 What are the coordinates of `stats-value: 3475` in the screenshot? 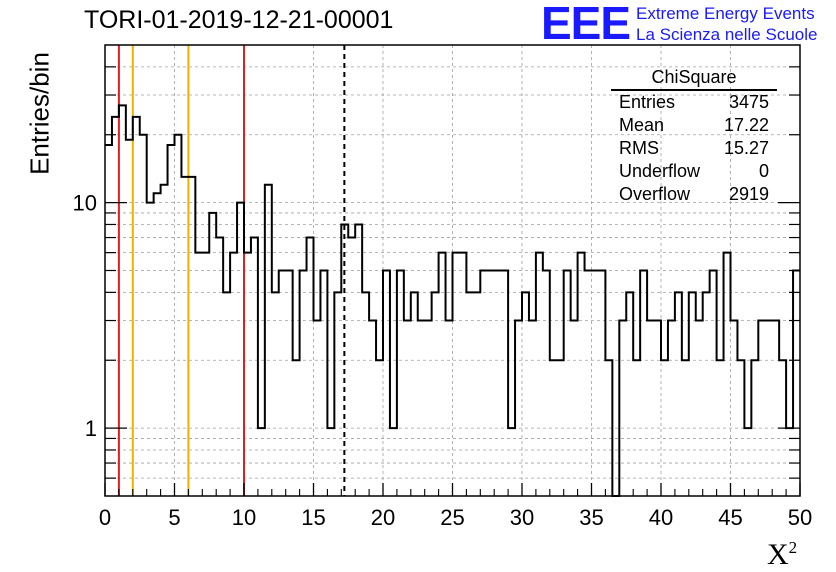 It's located at (748, 102).